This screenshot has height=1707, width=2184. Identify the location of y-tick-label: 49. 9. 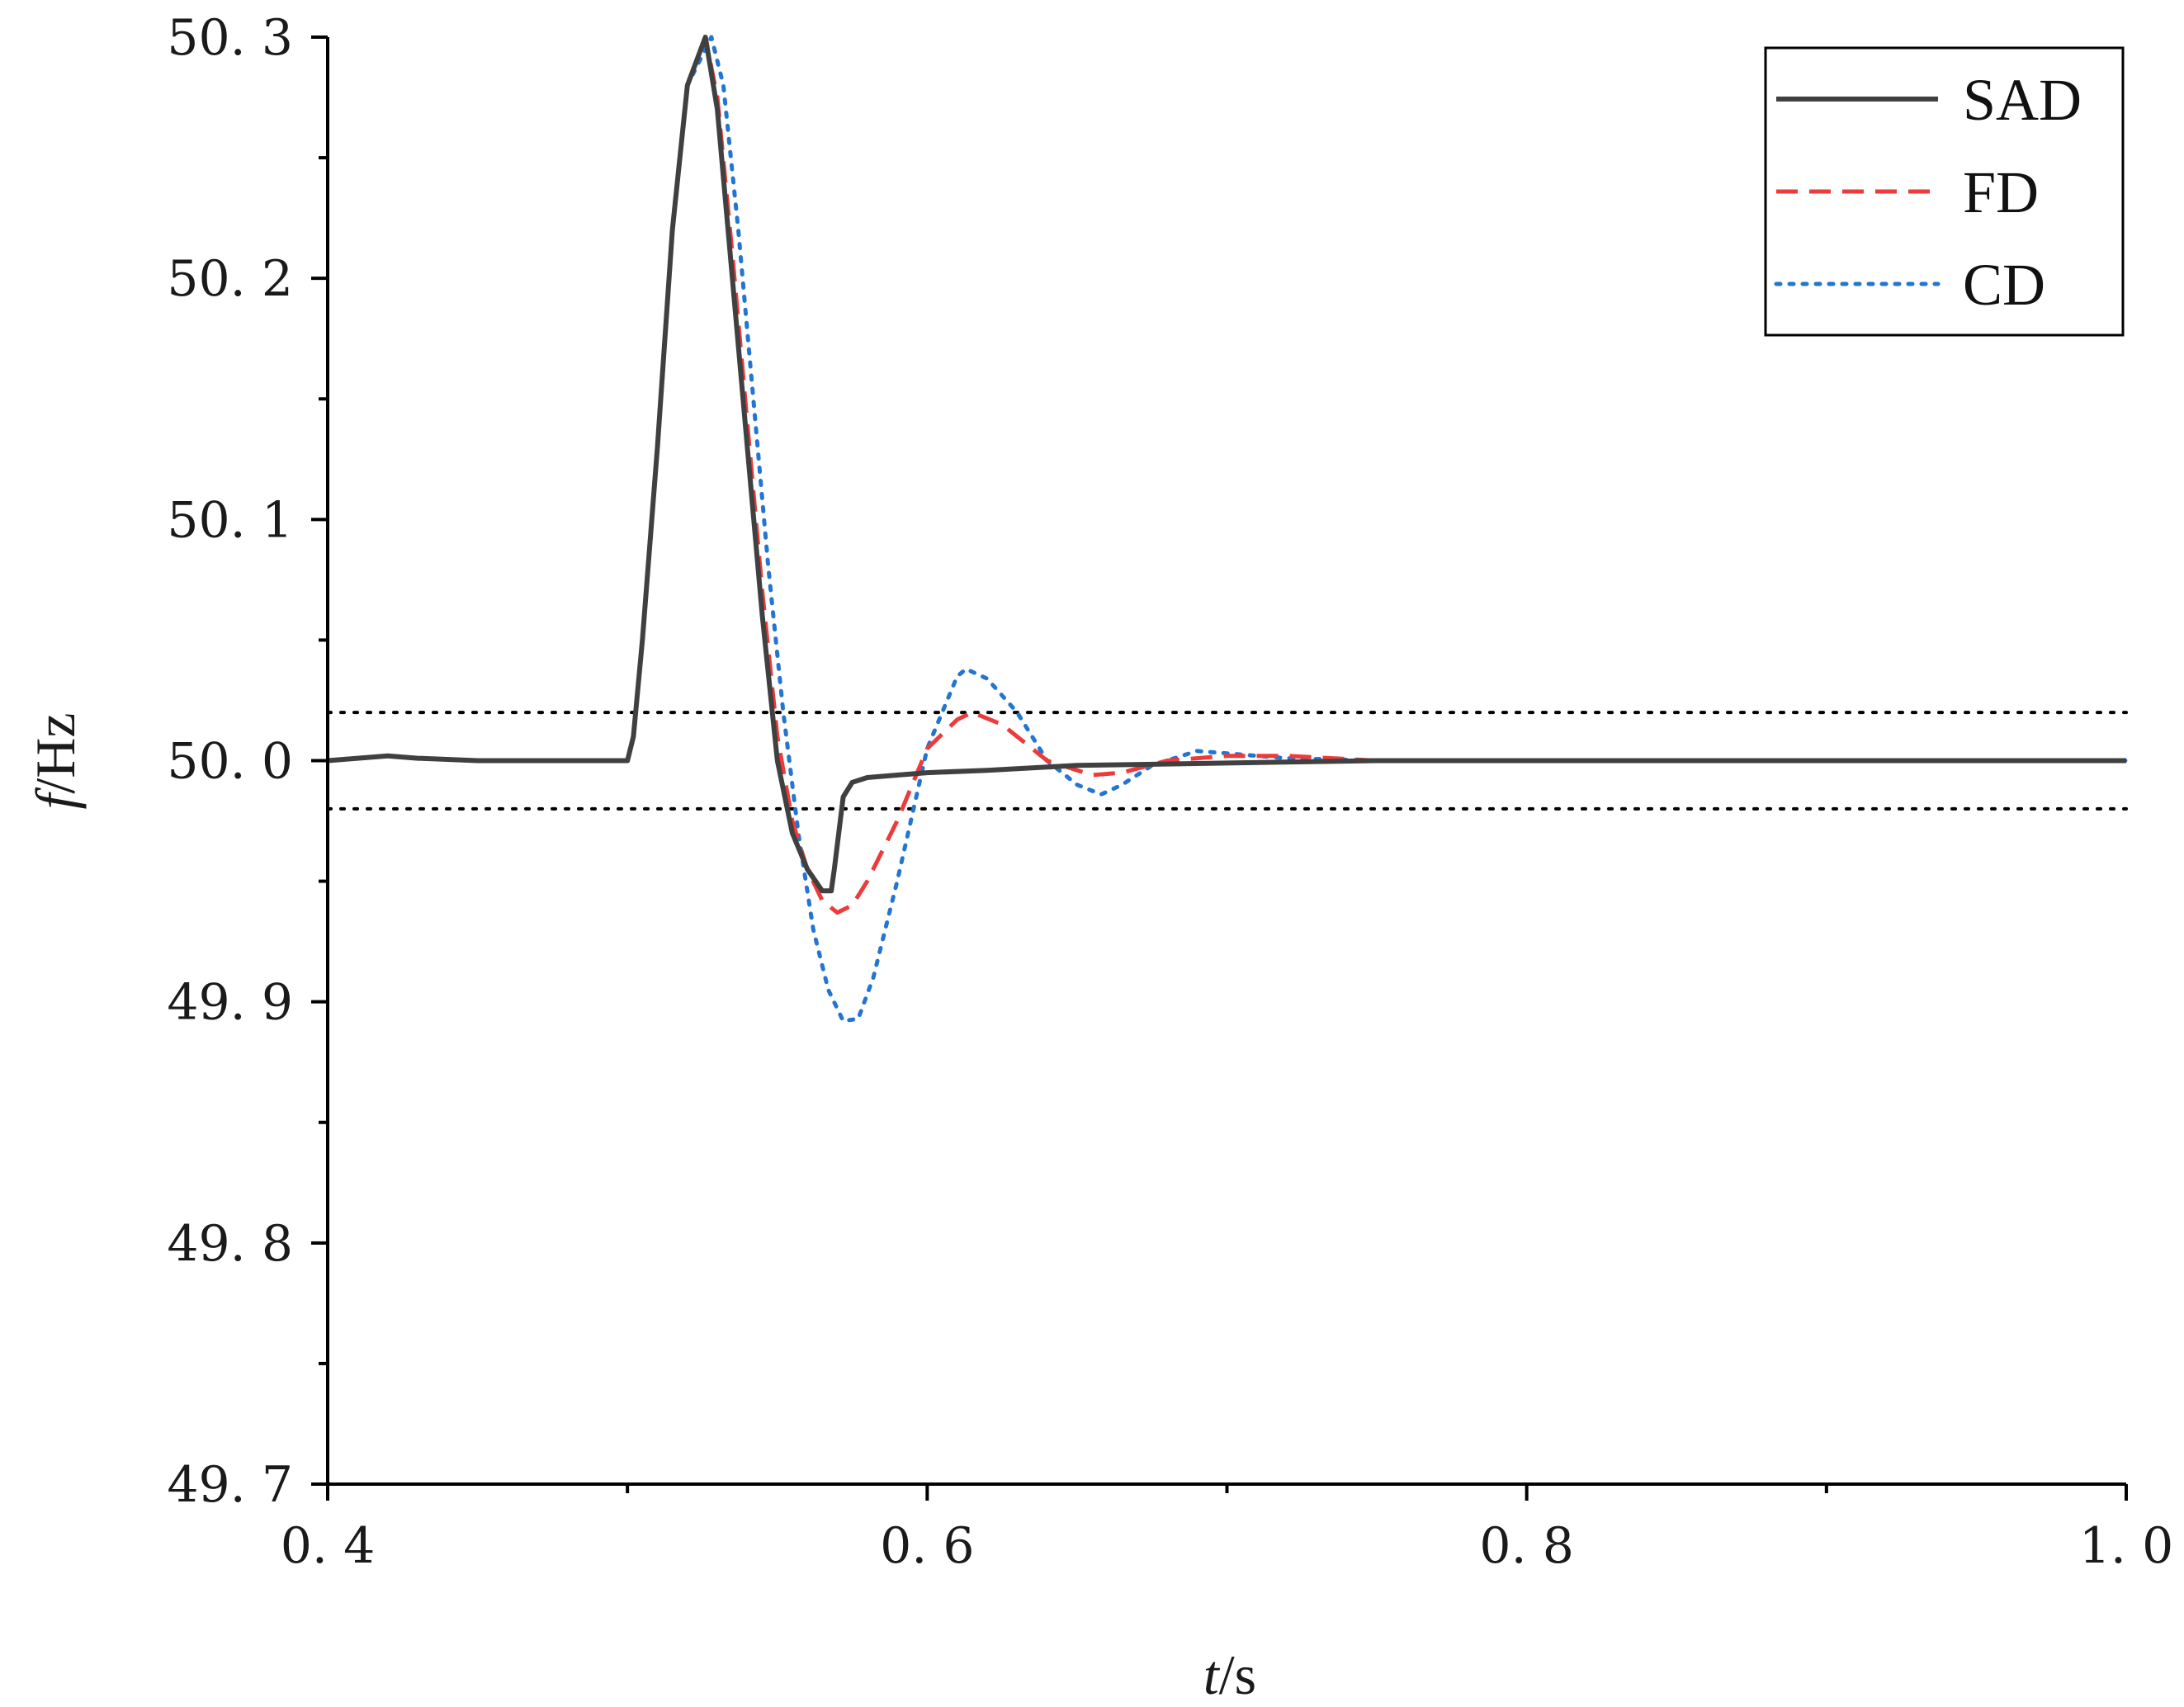
(230, 1003).